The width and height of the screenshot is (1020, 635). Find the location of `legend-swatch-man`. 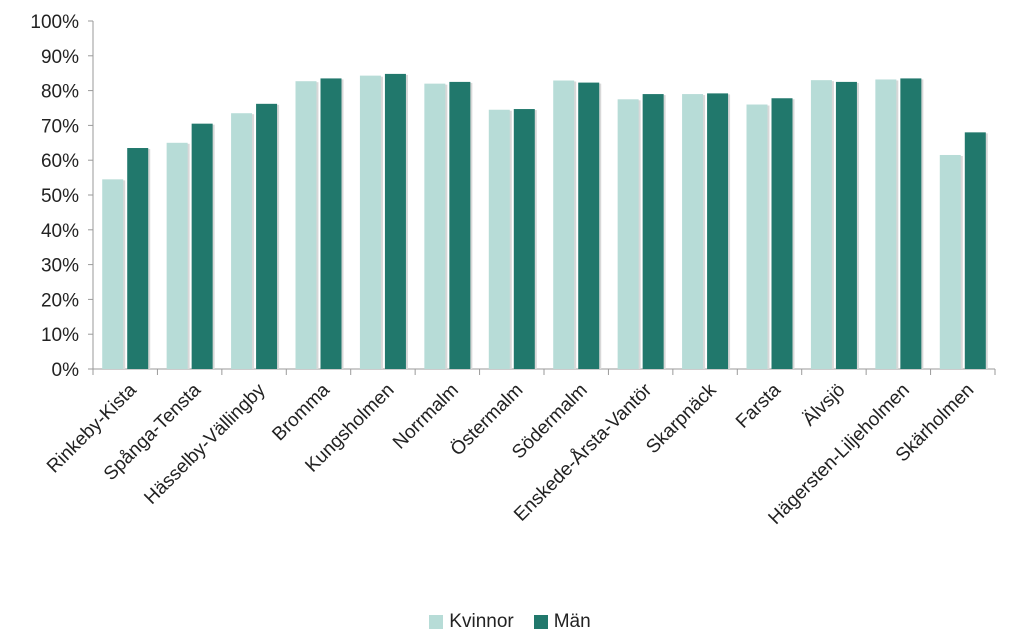

legend-swatch-man is located at coordinates (540, 622).